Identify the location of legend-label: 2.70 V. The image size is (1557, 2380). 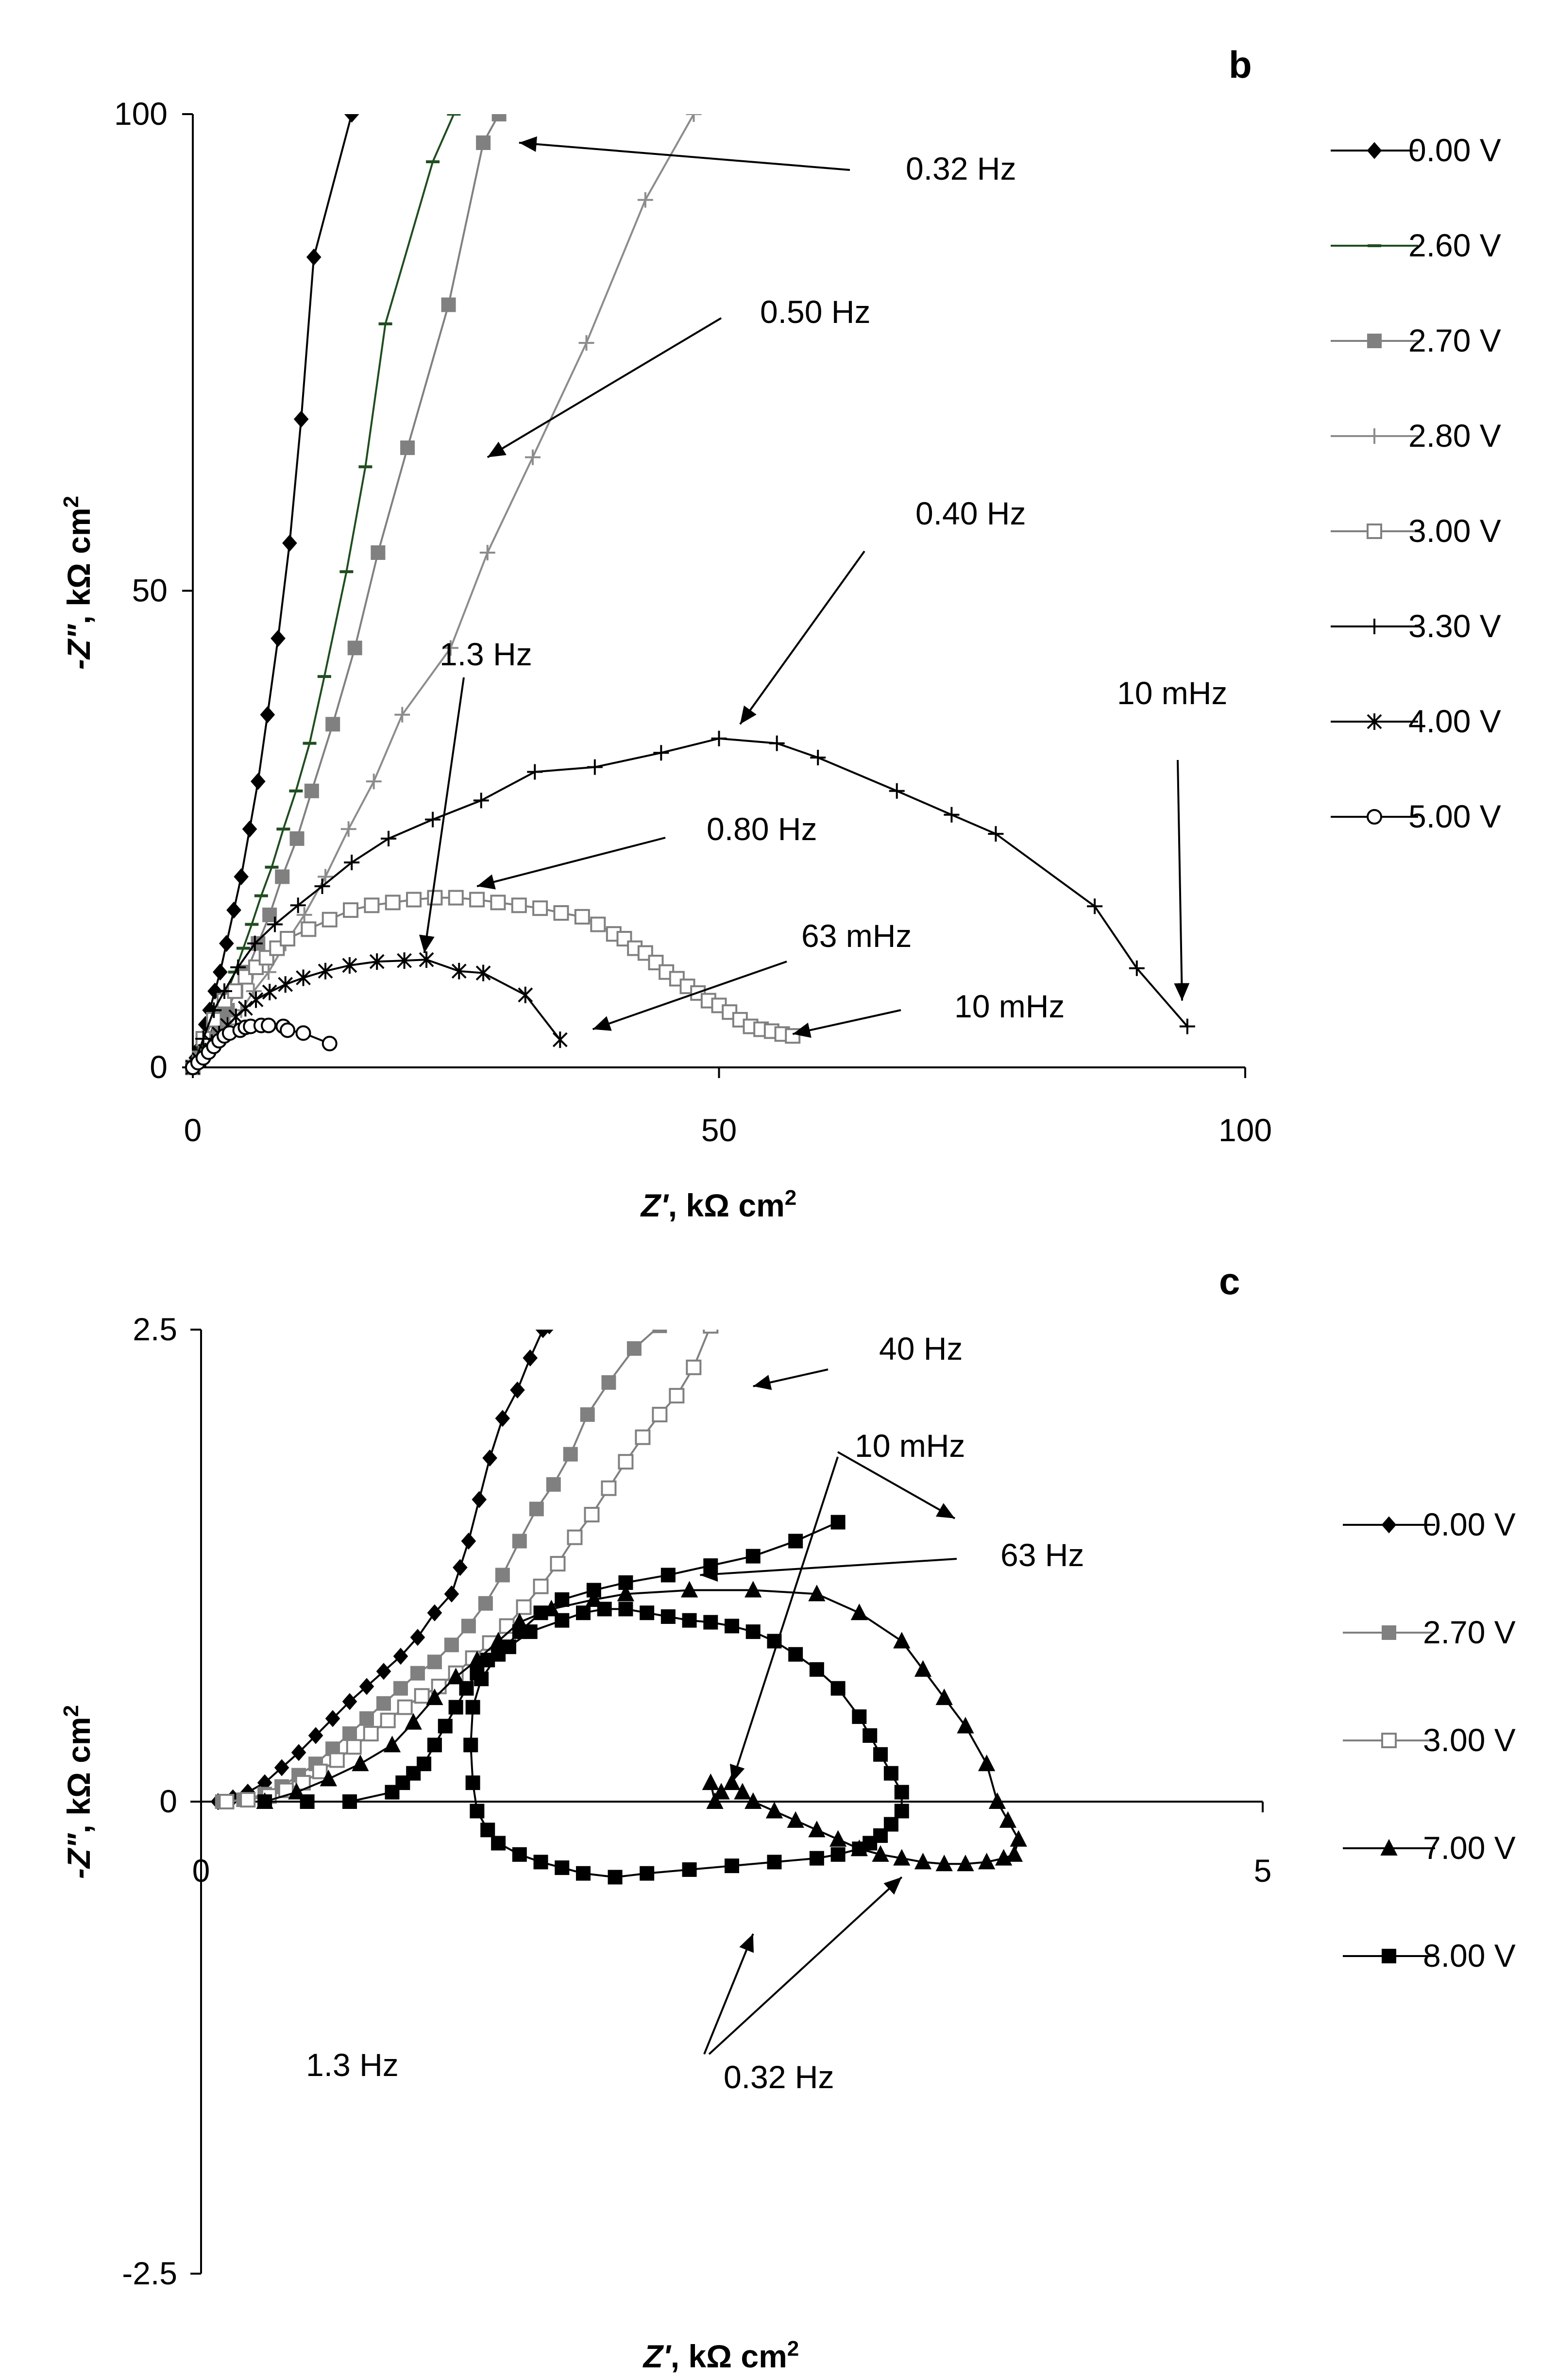
(1469, 1632).